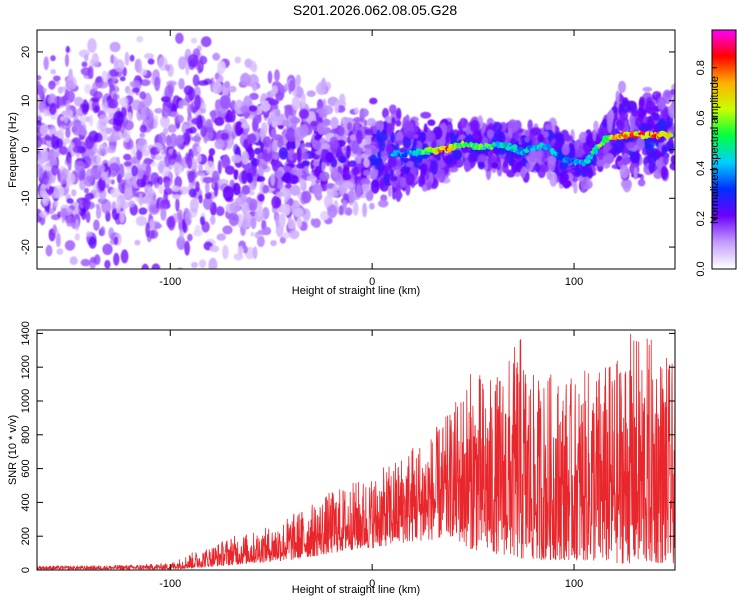  What do you see at coordinates (372, 584) in the screenshot?
I see `x-tick-label: 0` at bounding box center [372, 584].